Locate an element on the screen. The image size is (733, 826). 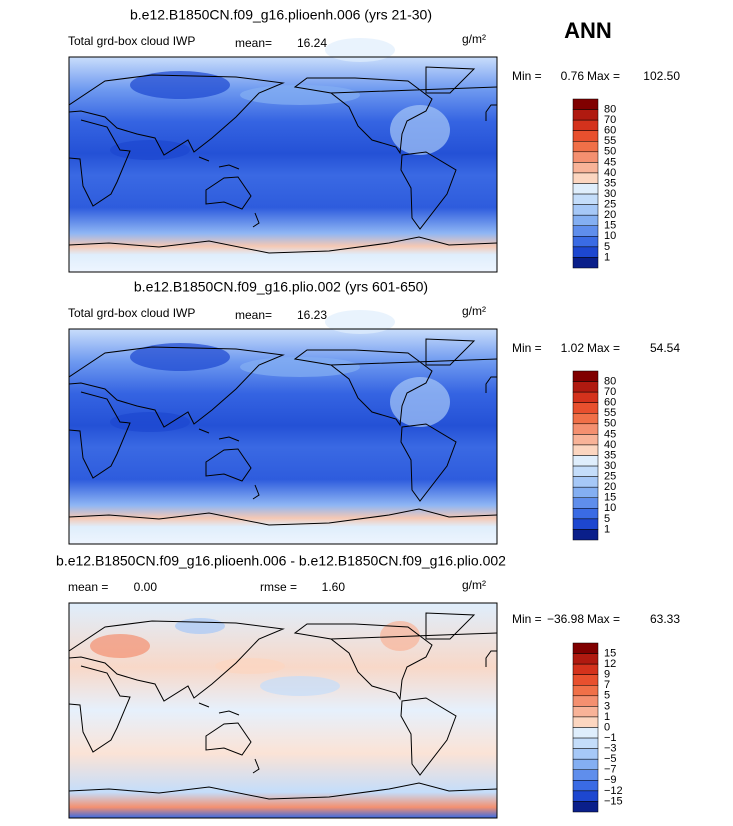
rmse-value: 1.60 is located at coordinates (334, 587).